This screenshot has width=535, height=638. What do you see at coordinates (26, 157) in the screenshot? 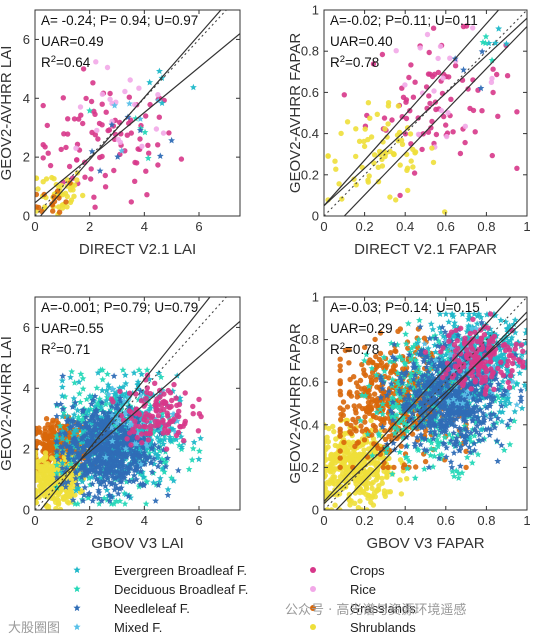
I see `y-tick-label: 2` at bounding box center [26, 157].